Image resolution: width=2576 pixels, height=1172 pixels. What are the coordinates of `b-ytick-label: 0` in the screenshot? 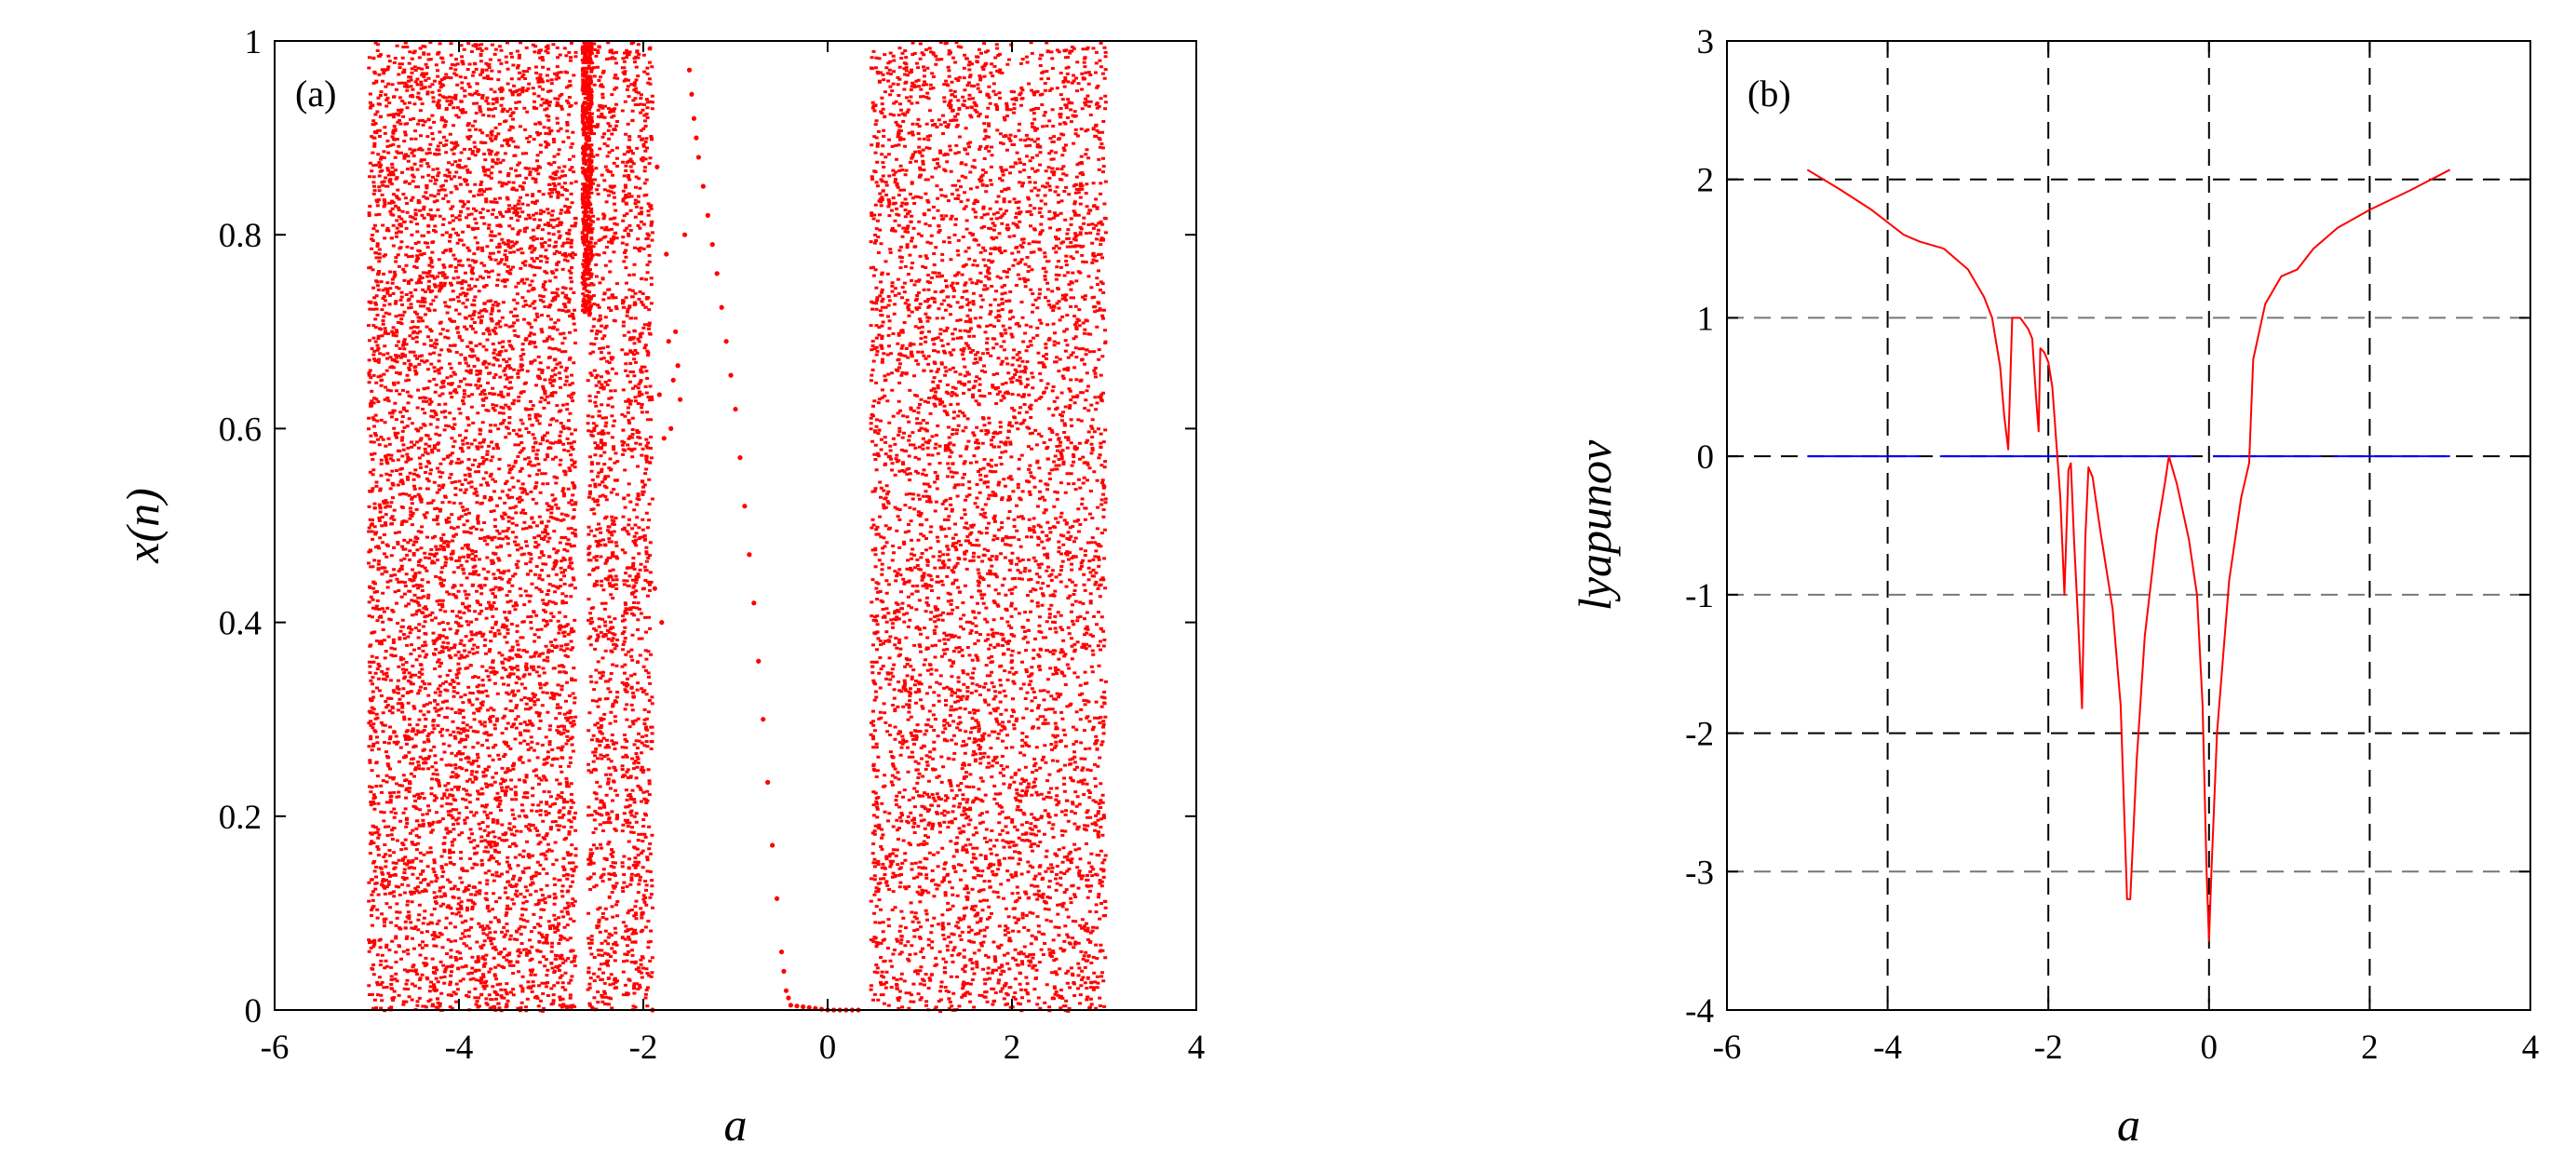 It's located at (1706, 457).